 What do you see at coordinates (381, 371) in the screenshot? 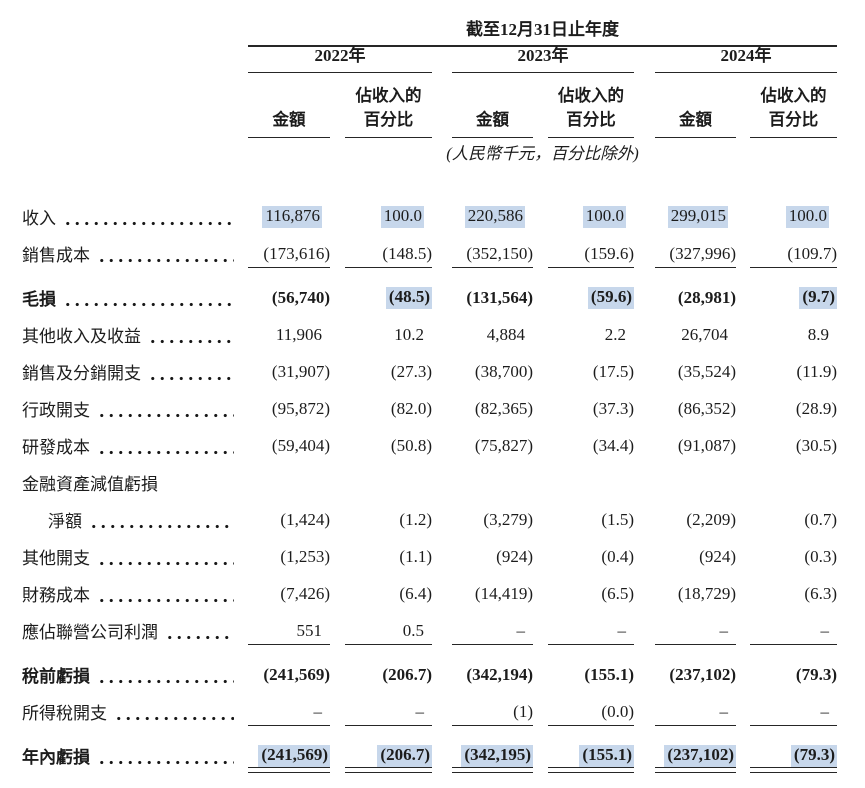
I see `value-cell: (27.3)` at bounding box center [381, 371].